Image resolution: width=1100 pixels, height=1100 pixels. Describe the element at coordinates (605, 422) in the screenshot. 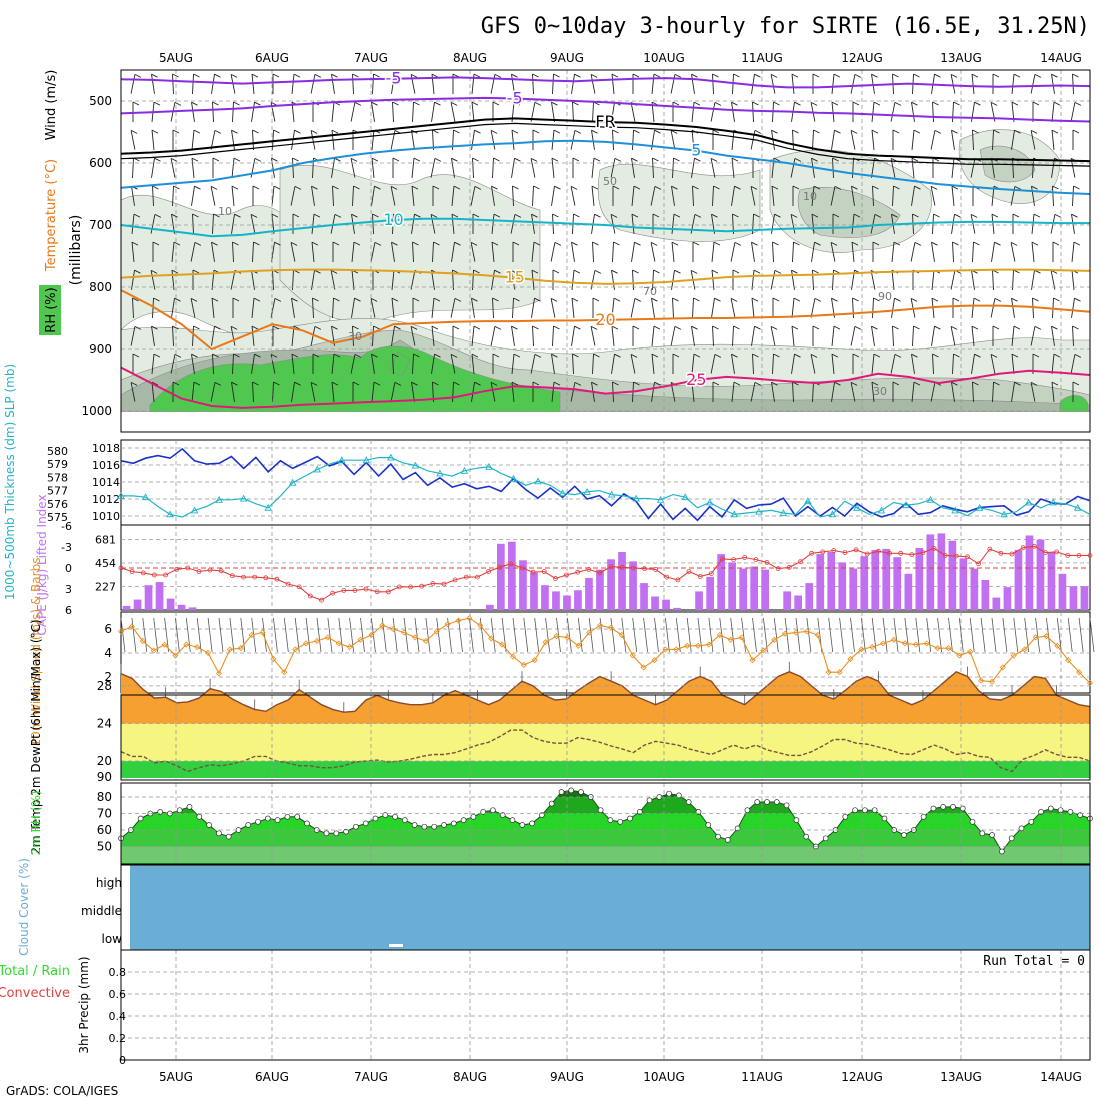

I see `upper-bottom-strip` at that location.